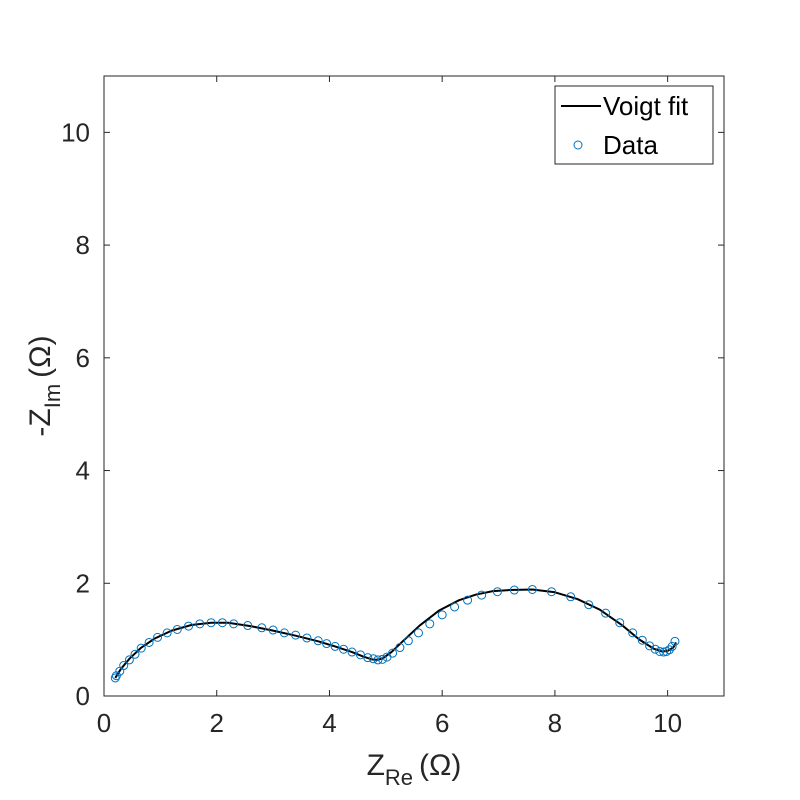 The image size is (800, 800). Describe the element at coordinates (442, 723) in the screenshot. I see `x-tick-label: 6` at that location.